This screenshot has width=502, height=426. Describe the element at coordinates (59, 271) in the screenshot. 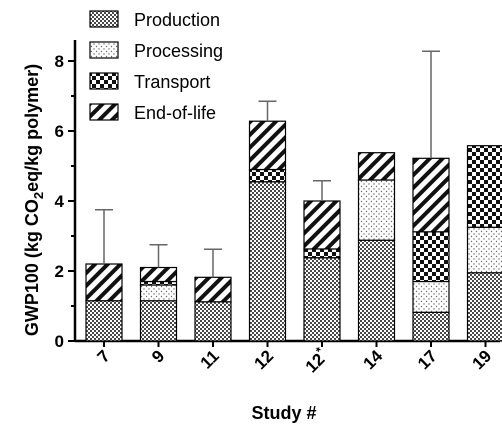

I see `y-tick-label: 2` at that location.